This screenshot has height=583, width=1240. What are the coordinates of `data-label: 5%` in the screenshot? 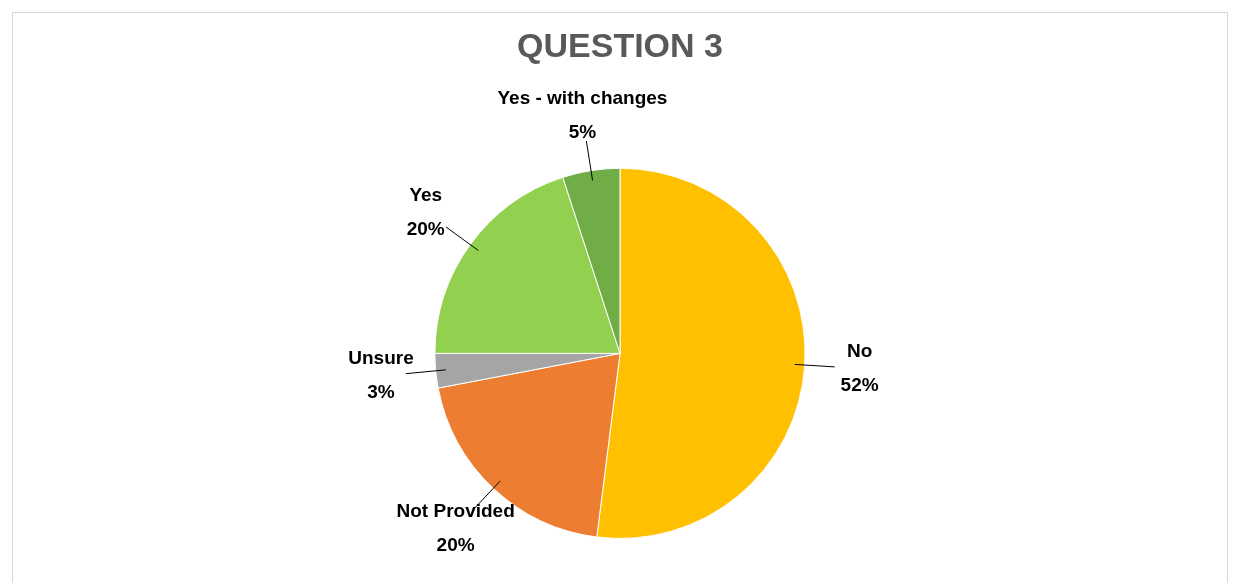 It's located at (582, 132).